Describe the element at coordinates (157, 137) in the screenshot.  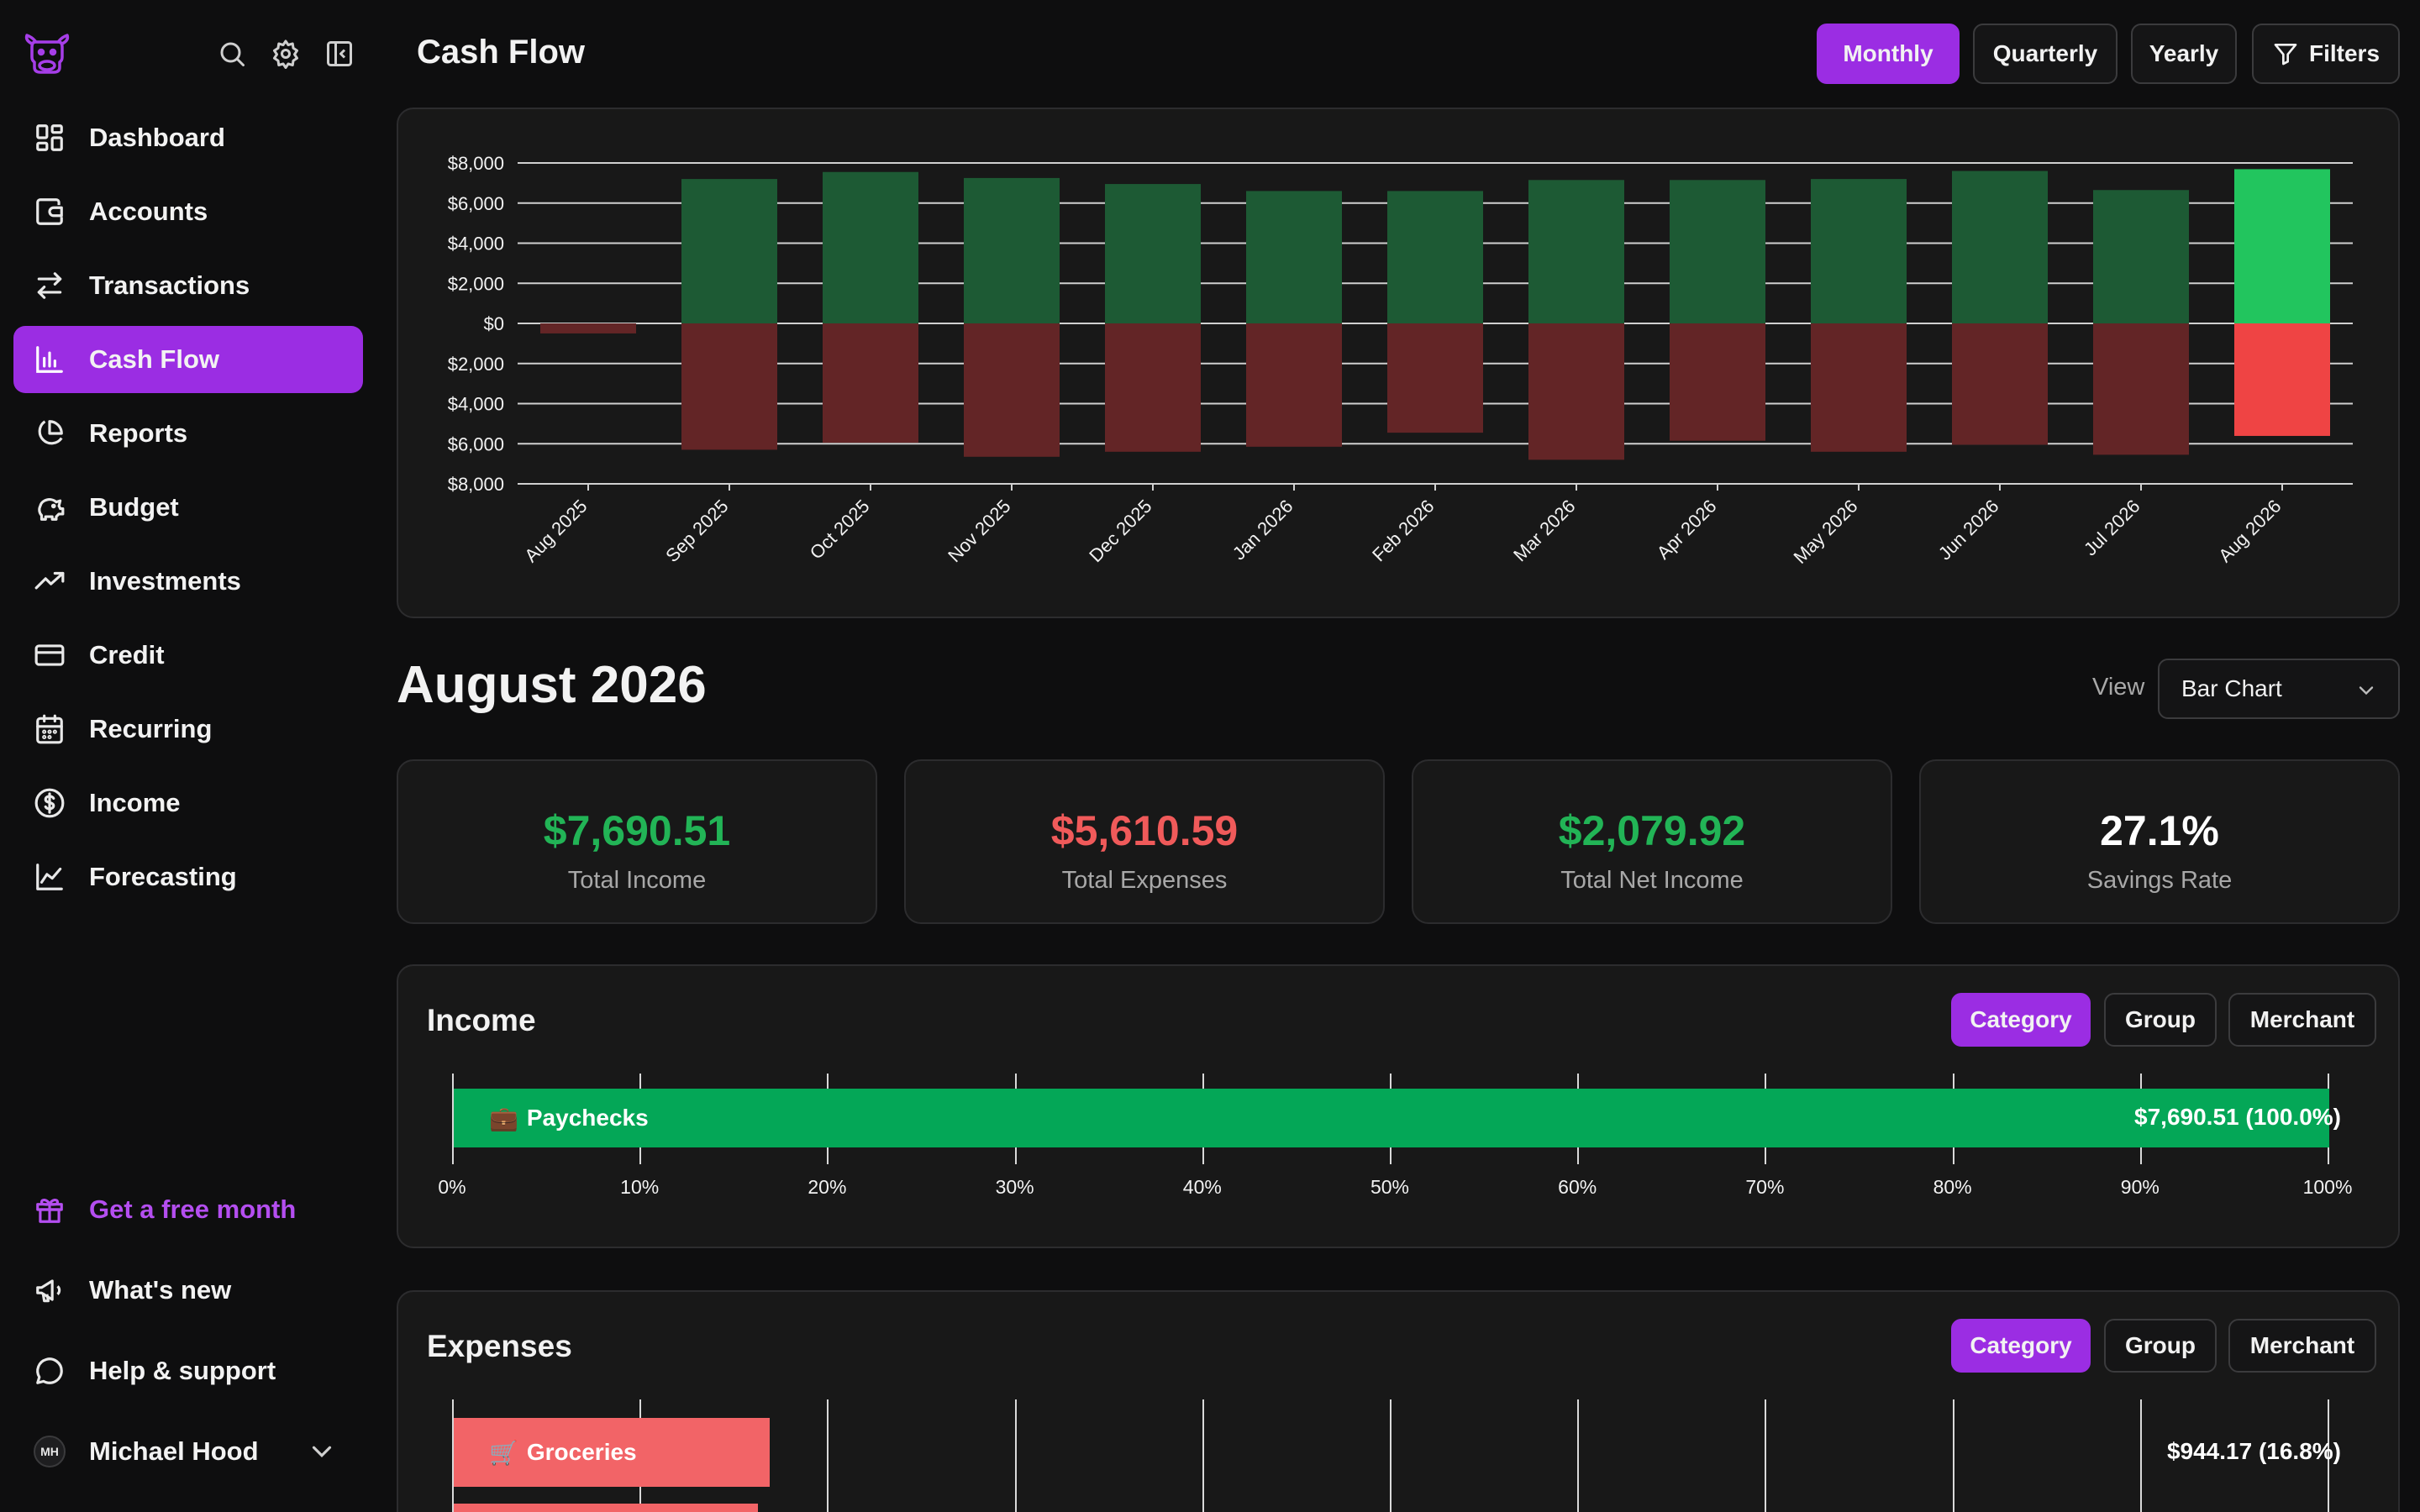
I see `sidebar-item-label: Dashboard` at that location.